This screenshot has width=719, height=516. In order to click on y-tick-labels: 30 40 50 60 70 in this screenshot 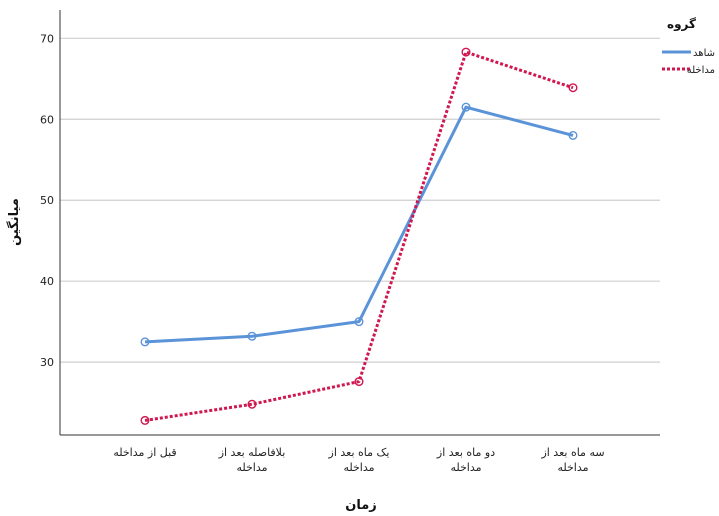, I will do `click(47, 200)`.